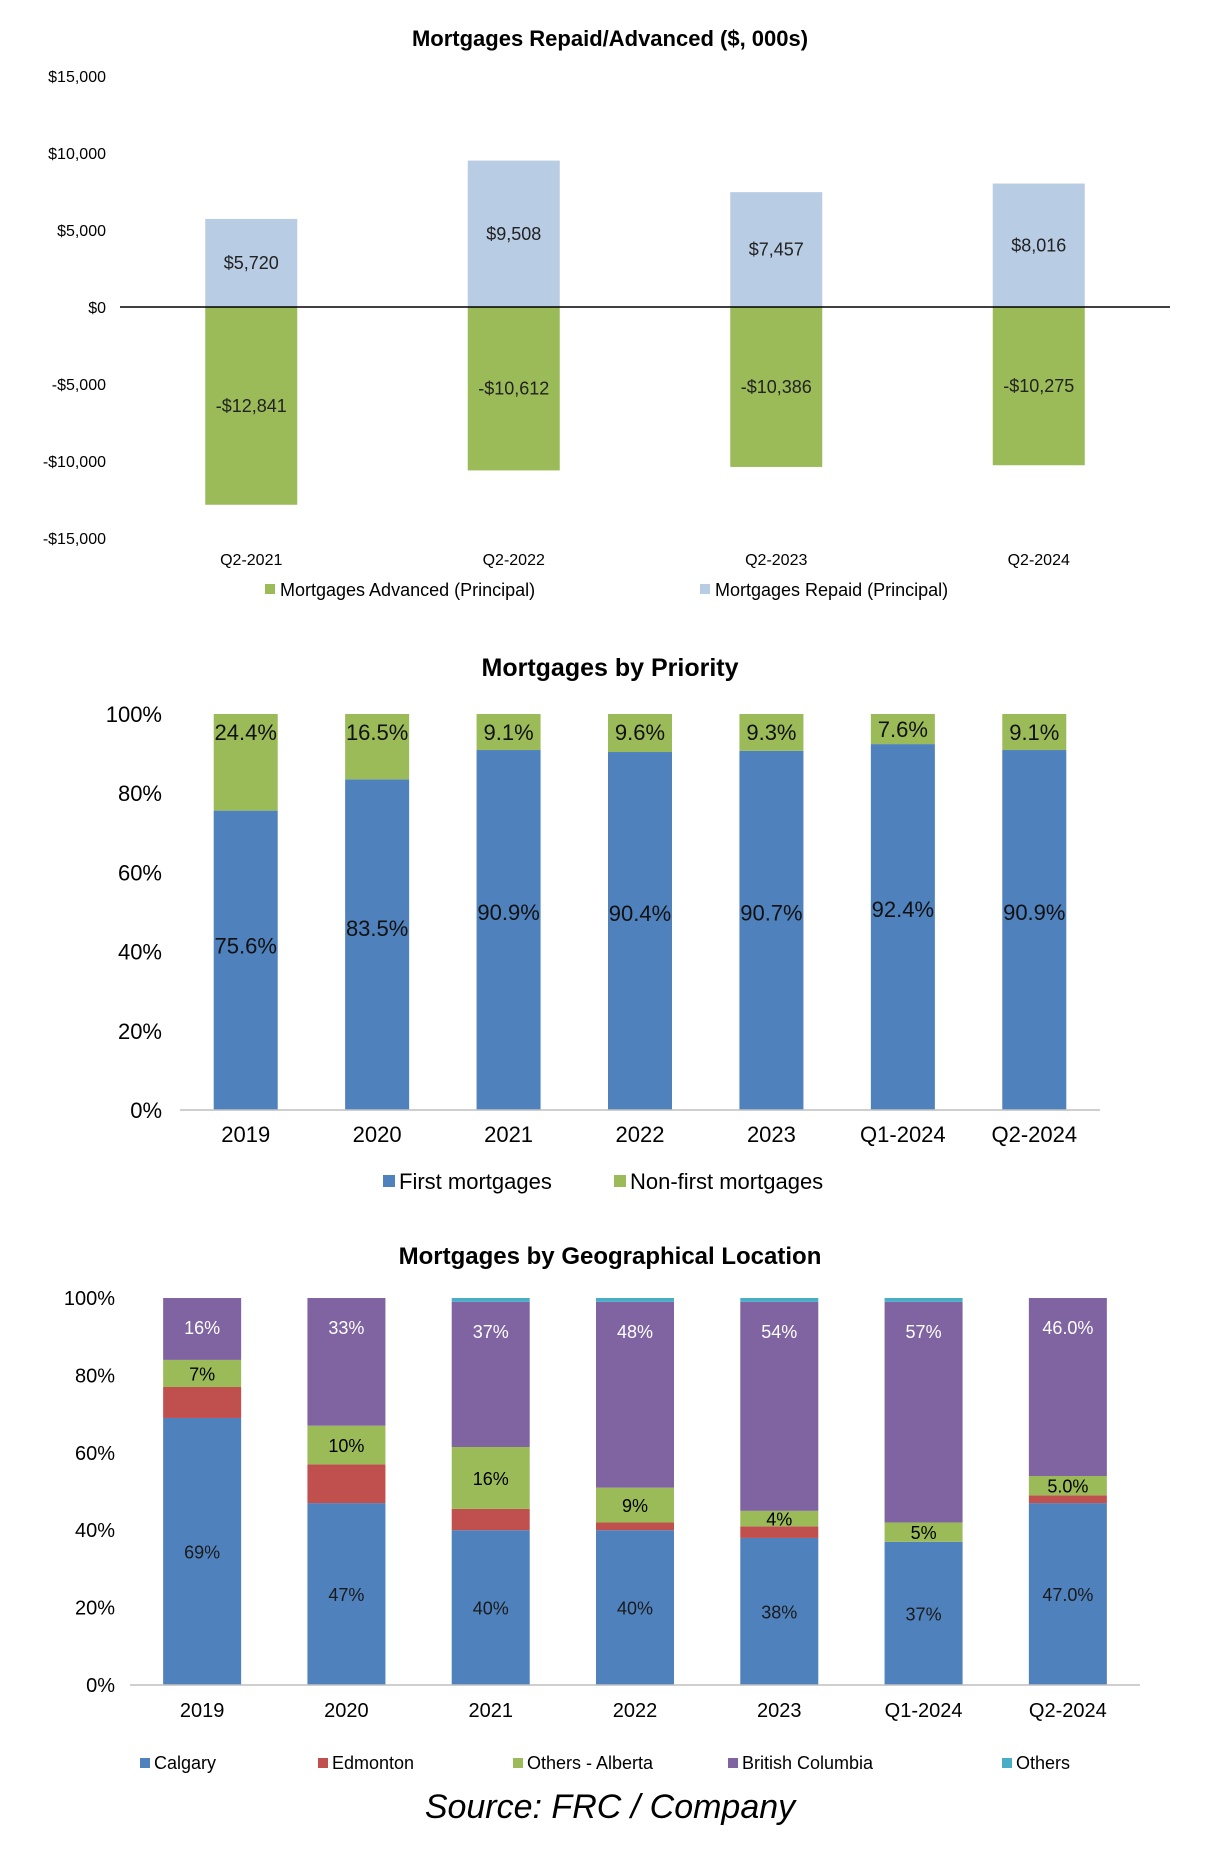  I want to click on data-label-others-alberta: 16%, so click(491, 1479).